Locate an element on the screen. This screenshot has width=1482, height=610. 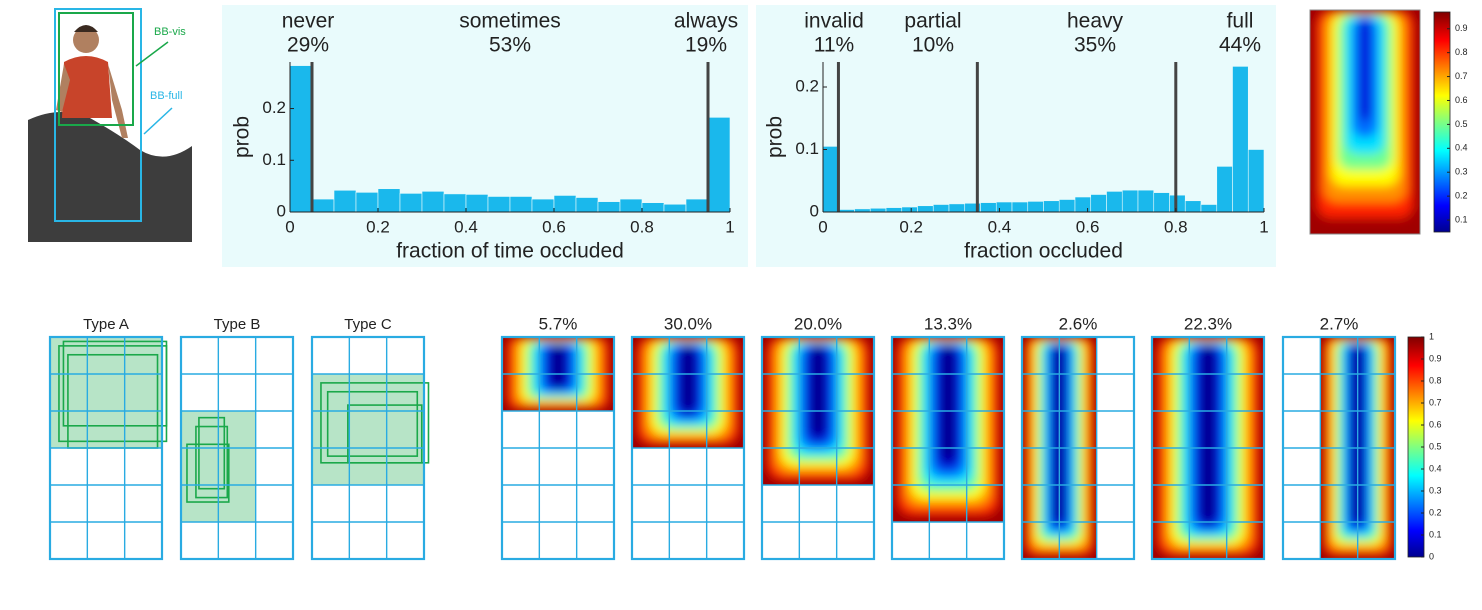
occluder is located at coordinates (110, 176).